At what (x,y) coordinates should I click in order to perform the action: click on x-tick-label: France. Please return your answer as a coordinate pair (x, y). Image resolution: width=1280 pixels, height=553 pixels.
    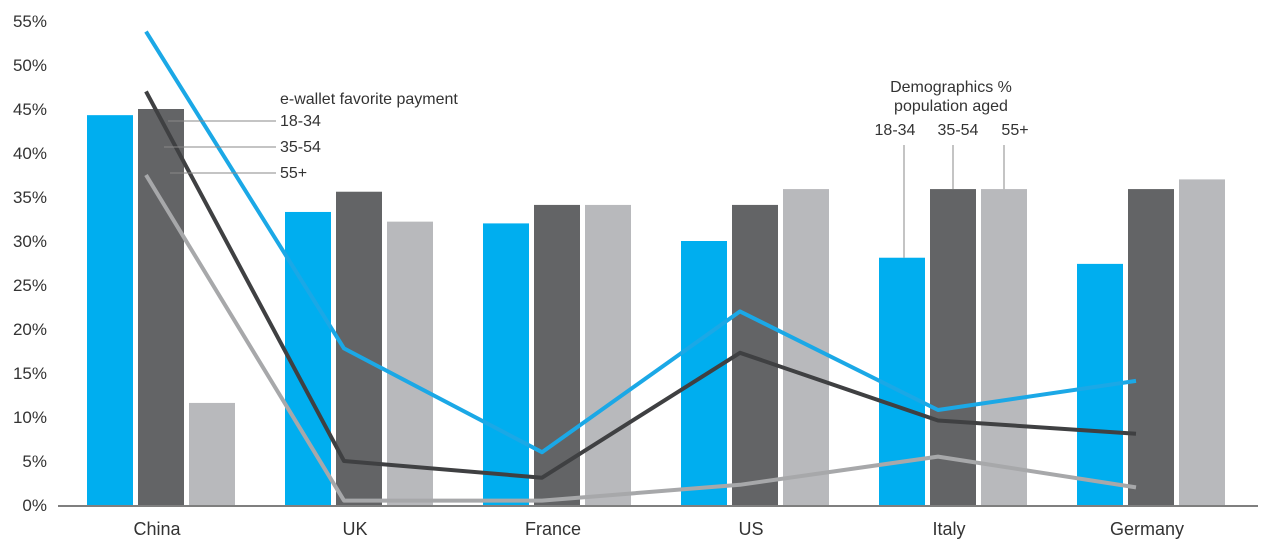
    Looking at the image, I should click on (553, 529).